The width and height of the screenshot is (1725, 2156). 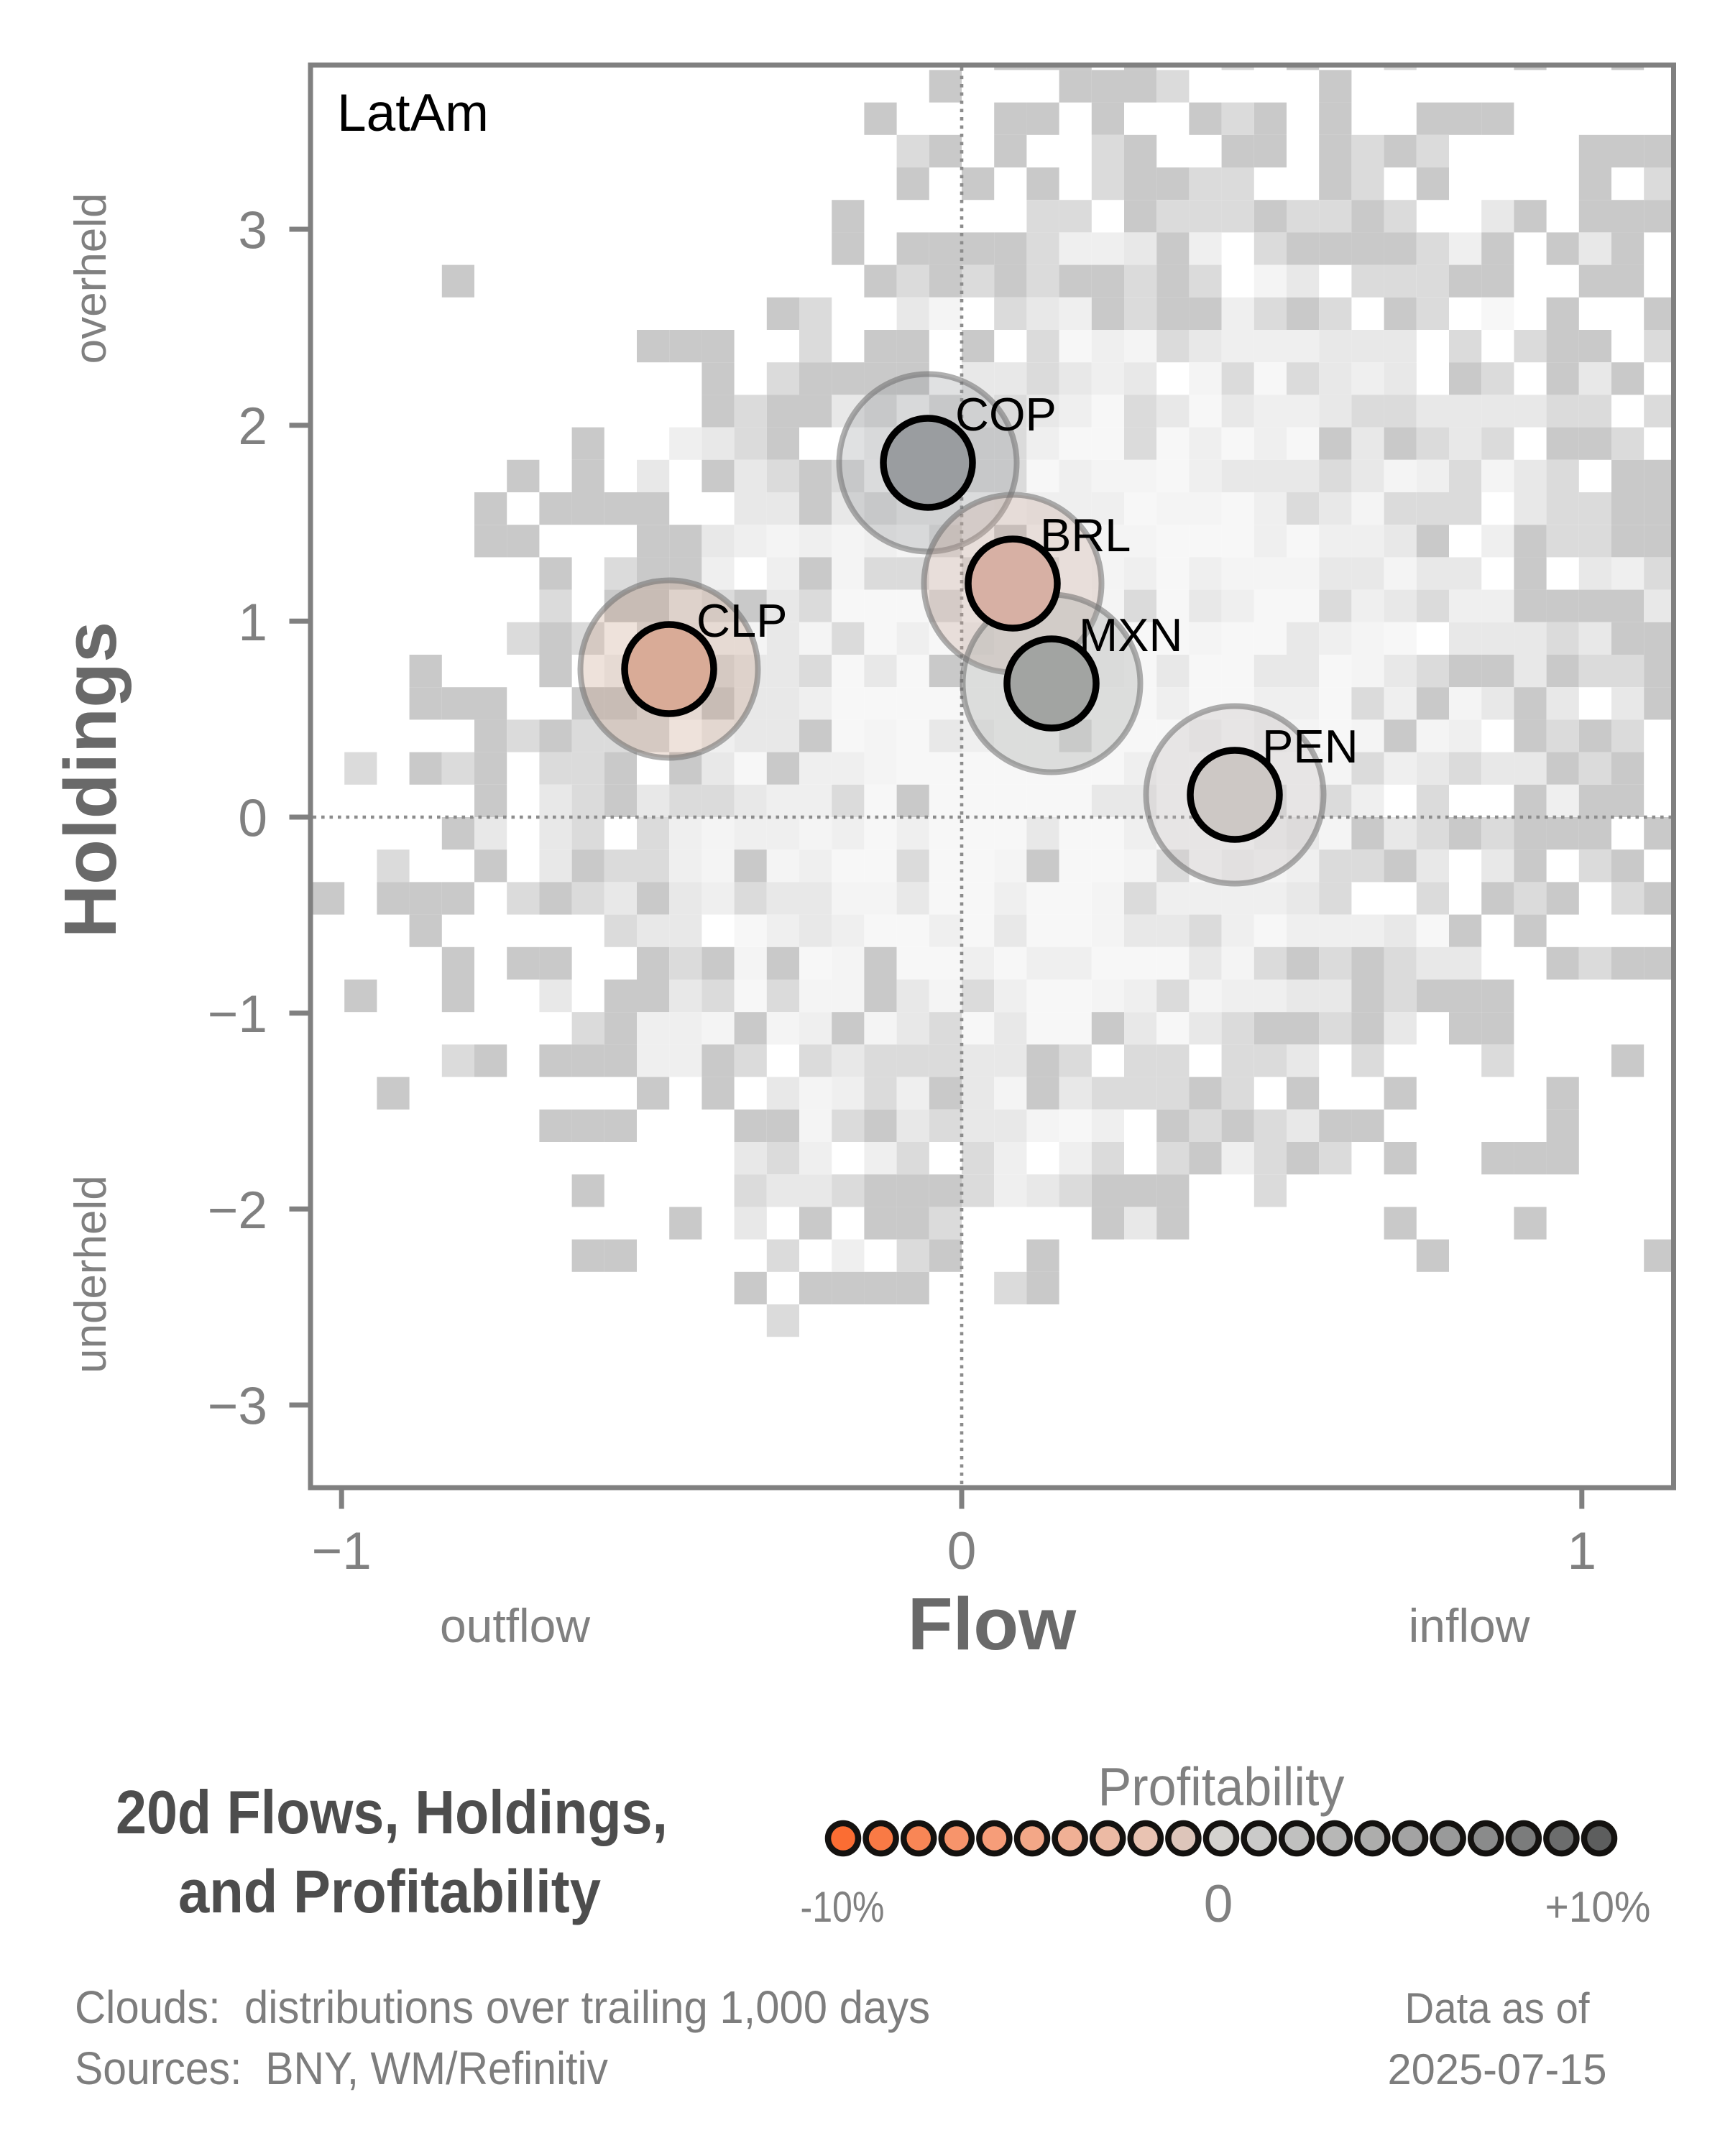 I want to click on svg-text: 2025-07-15, so click(x=1497, y=2069).